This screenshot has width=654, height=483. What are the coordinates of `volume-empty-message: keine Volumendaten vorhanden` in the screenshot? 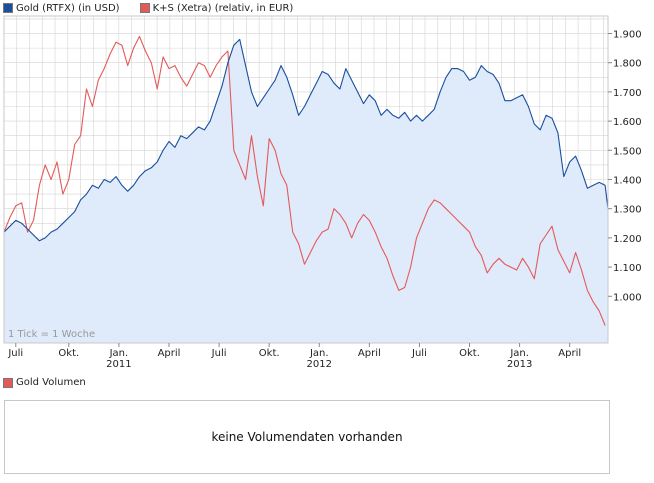 It's located at (307, 437).